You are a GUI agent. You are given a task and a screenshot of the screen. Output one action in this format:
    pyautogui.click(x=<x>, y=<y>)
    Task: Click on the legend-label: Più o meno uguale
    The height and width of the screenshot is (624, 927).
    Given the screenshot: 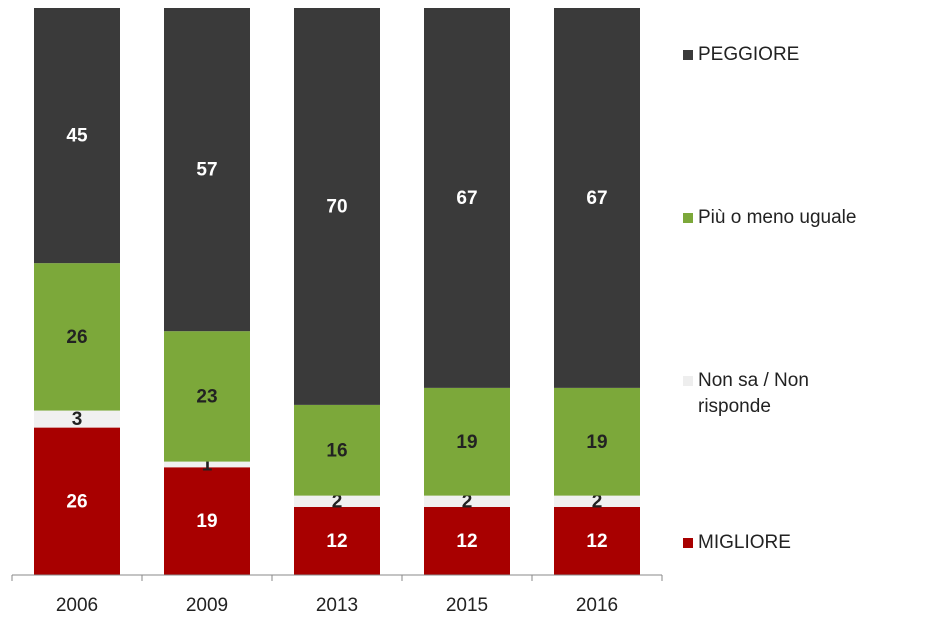 What is the action you would take?
    pyautogui.click(x=777, y=217)
    